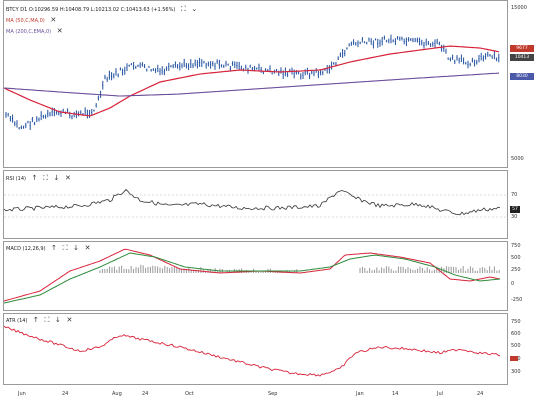 The image size is (536, 403). What do you see at coordinates (17, 10) in the screenshot?
I see `symbol-label: BTCY D1` at bounding box center [17, 10].